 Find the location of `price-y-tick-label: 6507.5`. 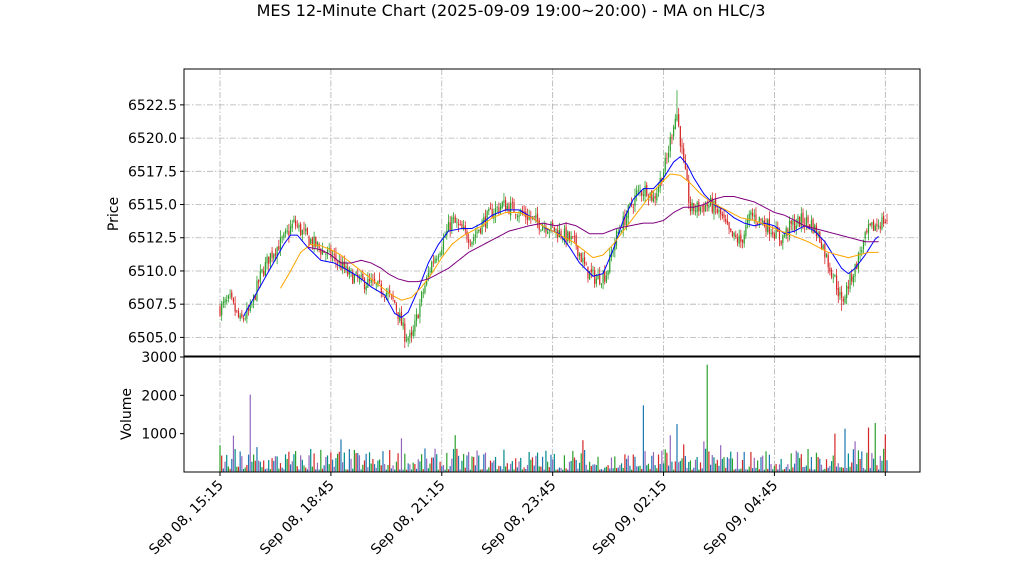

price-y-tick-label: 6507.5 is located at coordinates (152, 305).